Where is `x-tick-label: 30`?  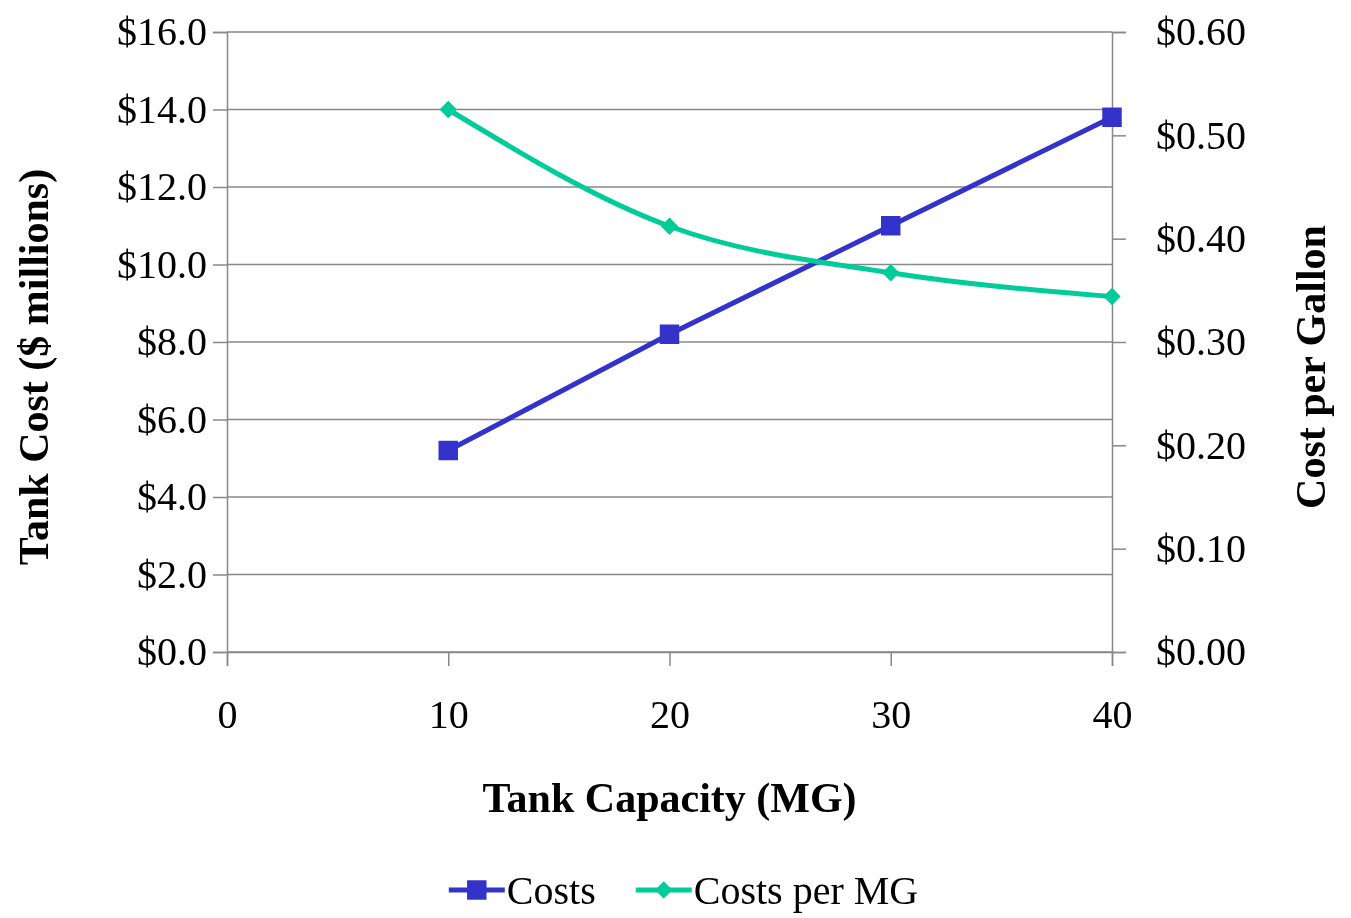
x-tick-label: 30 is located at coordinates (891, 714).